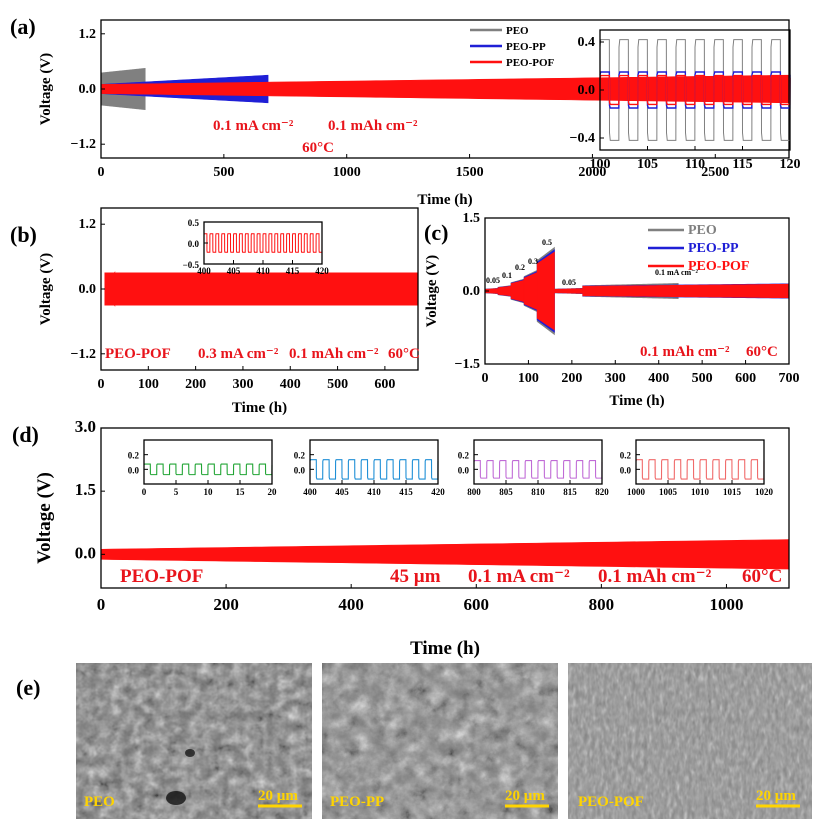  Describe the element at coordinates (176, 492) in the screenshot. I see `x-tick-label: 5` at that location.